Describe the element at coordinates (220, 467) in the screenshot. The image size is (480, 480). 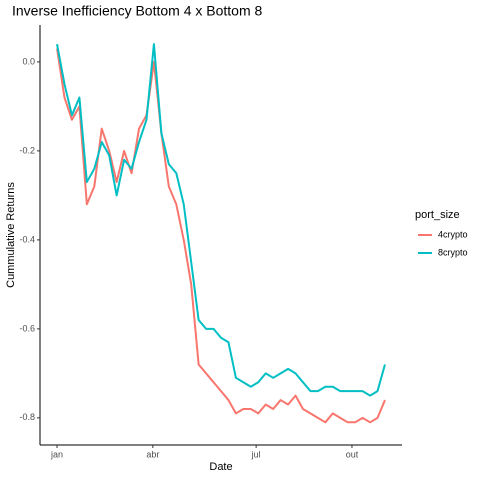
I see `x-axis-label: Date` at that location.